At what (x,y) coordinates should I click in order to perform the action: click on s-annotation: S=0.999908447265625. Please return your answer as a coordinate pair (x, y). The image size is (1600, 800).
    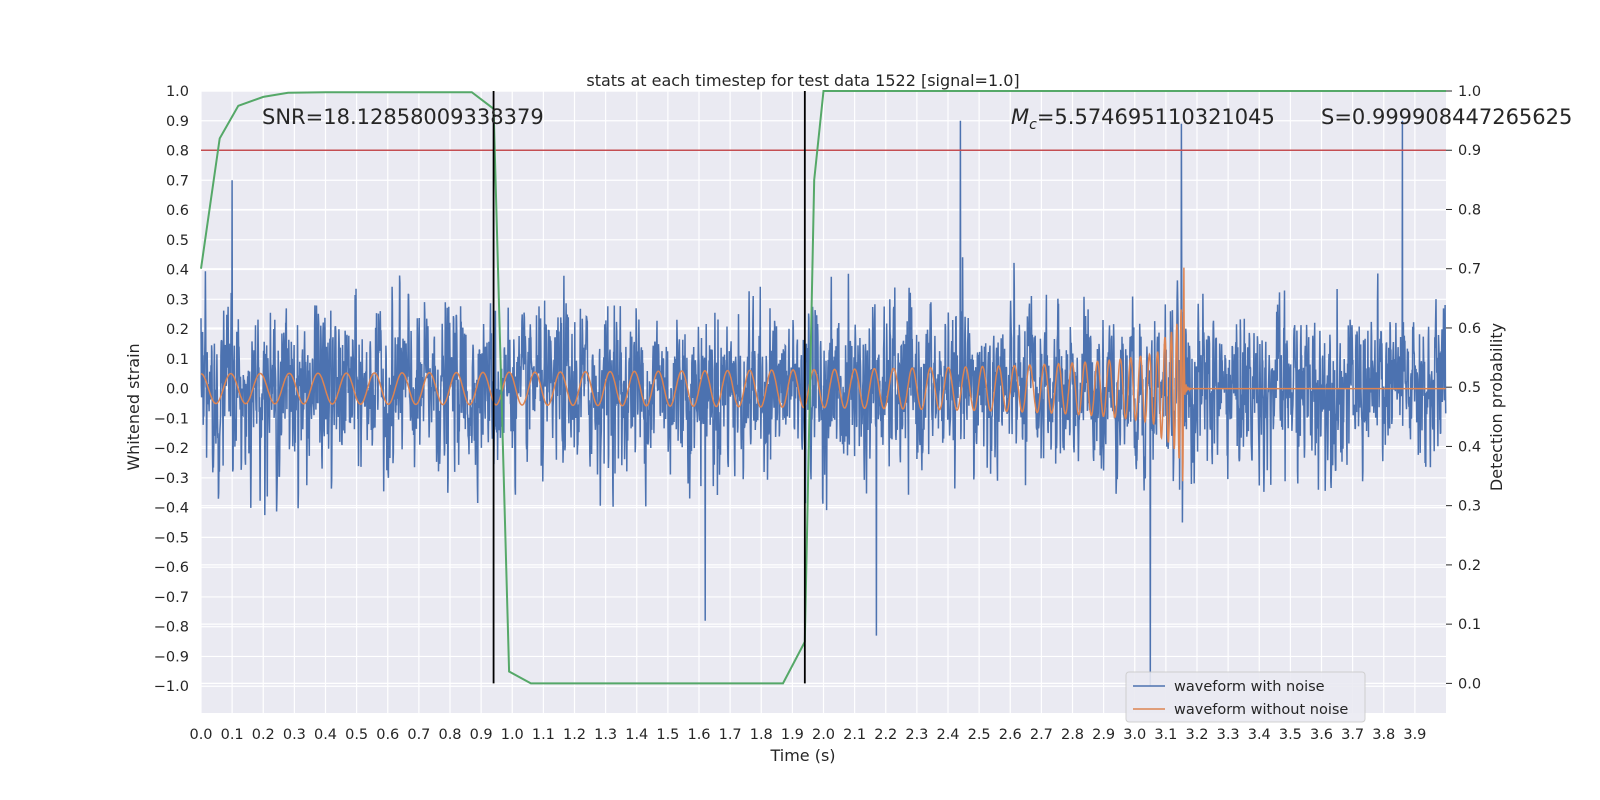
    Looking at the image, I should click on (1446, 117).